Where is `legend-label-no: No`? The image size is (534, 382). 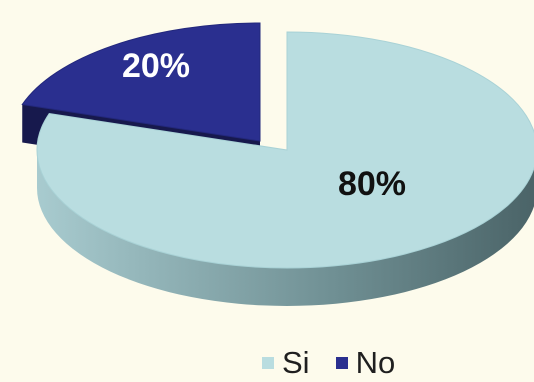
legend-label-no: No is located at coordinates (375, 362).